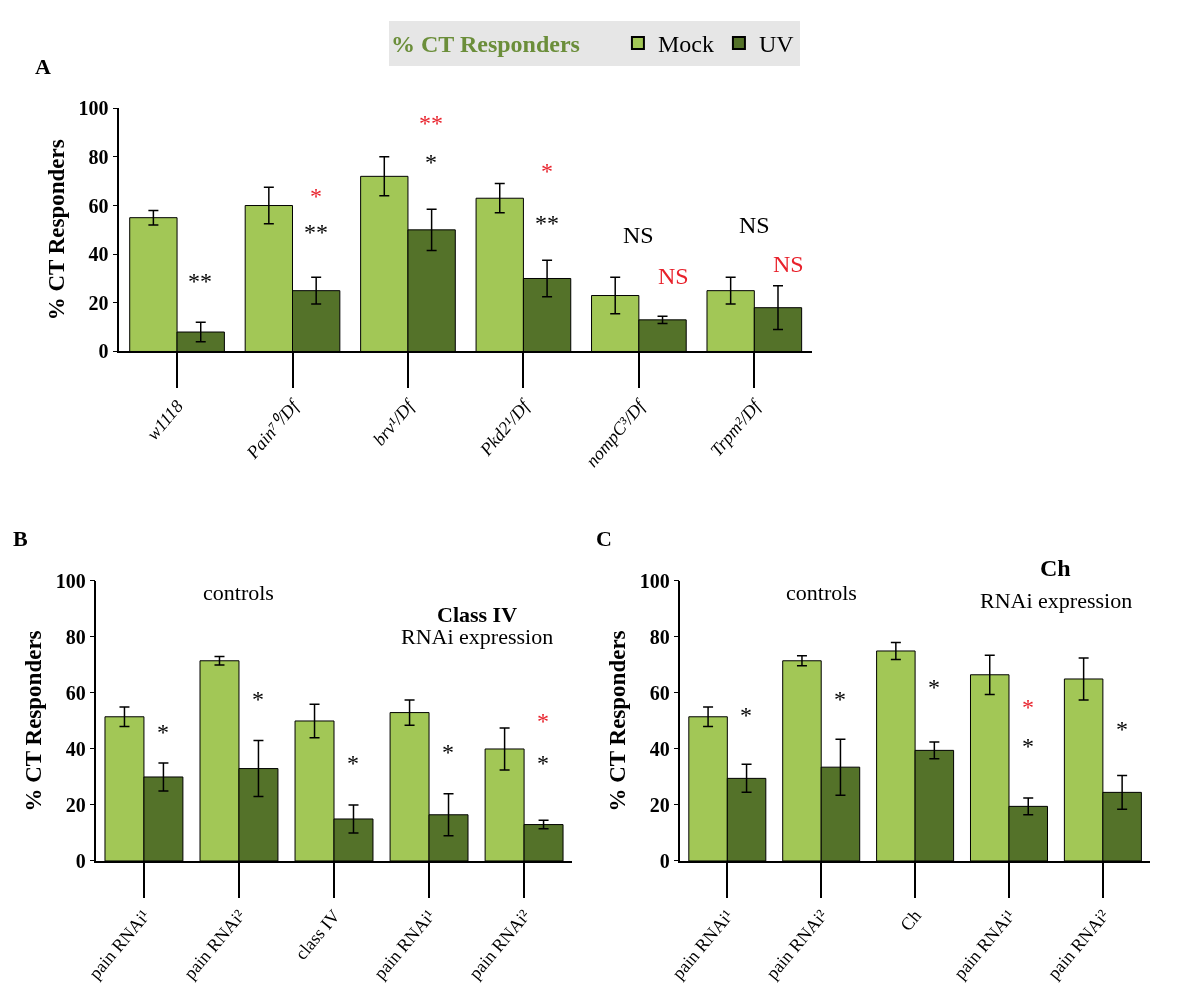 Image resolution: width=1177 pixels, height=993 pixels. What do you see at coordinates (317, 934) in the screenshot?
I see `x-tick-label: class IV` at bounding box center [317, 934].